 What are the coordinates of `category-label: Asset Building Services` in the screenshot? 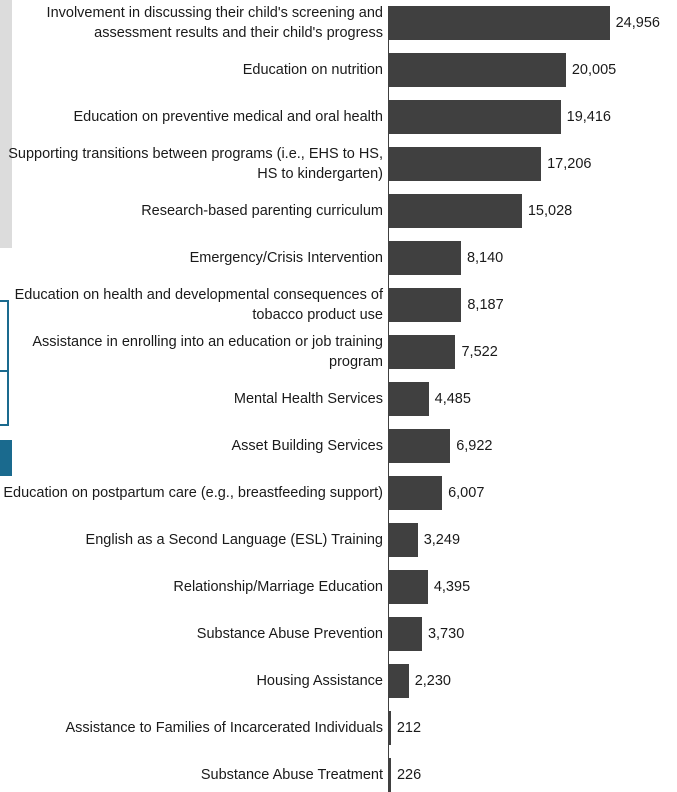 It's located at (307, 446).